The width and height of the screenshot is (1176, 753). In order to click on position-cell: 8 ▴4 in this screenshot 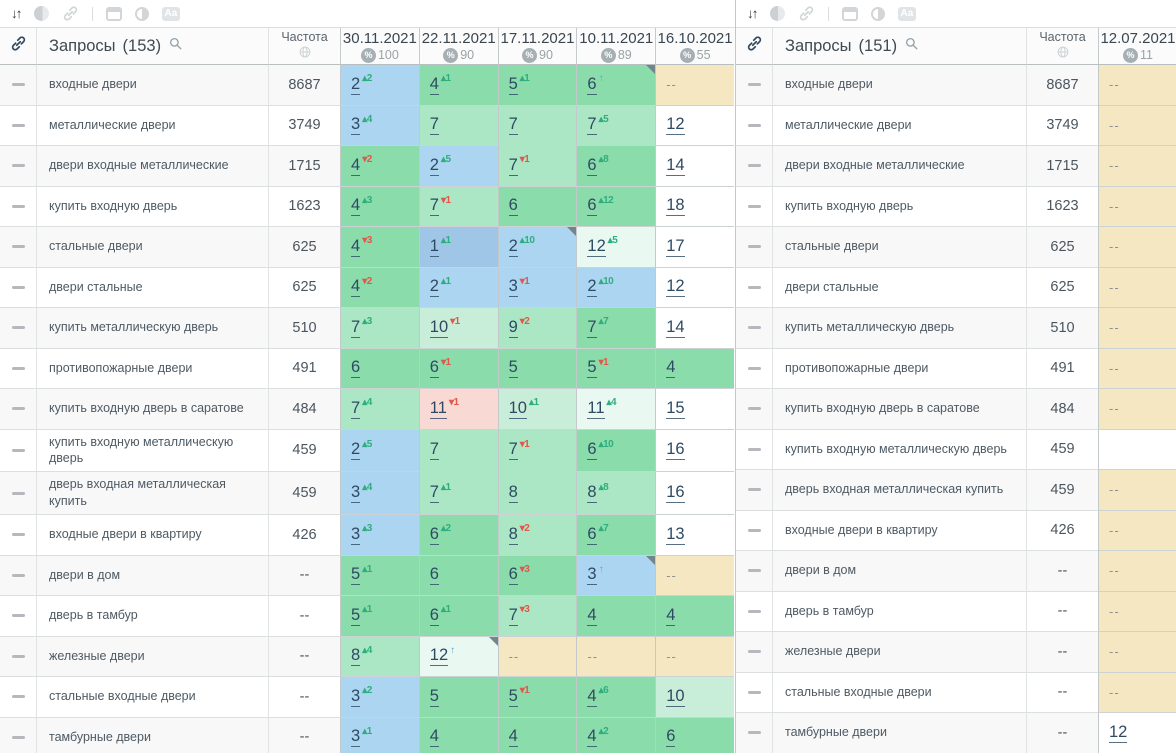, I will do `click(379, 656)`.